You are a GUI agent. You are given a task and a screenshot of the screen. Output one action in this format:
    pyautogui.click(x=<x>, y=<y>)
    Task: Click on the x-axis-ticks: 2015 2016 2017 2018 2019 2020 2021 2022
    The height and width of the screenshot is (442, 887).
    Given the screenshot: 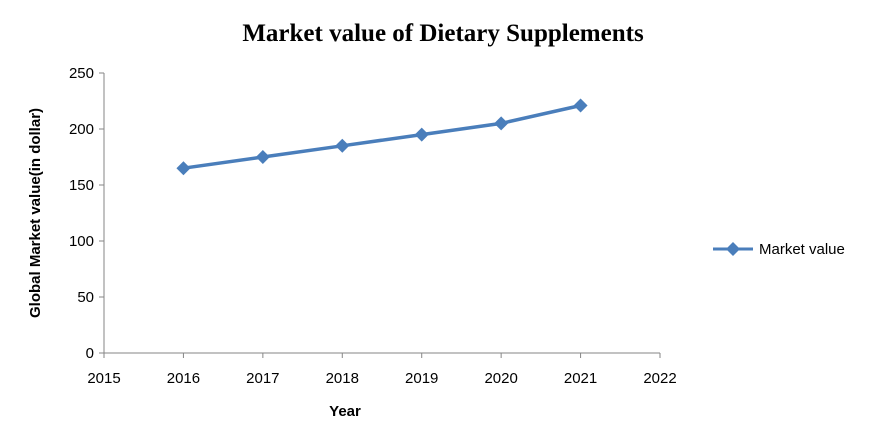 What is the action you would take?
    pyautogui.click(x=382, y=370)
    